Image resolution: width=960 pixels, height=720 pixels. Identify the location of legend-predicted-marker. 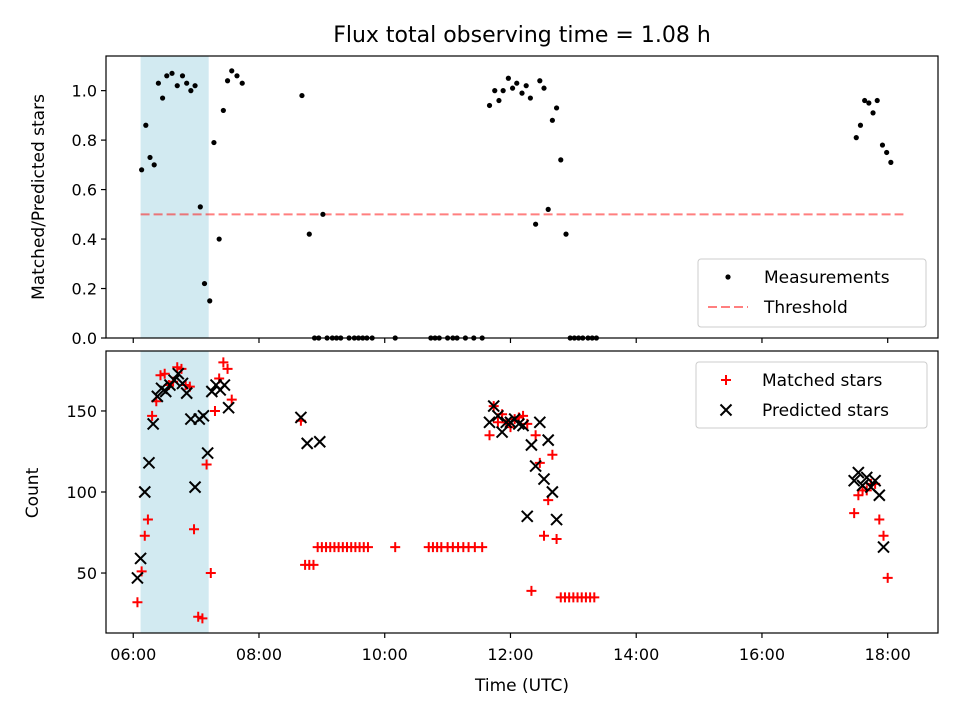
(726, 410).